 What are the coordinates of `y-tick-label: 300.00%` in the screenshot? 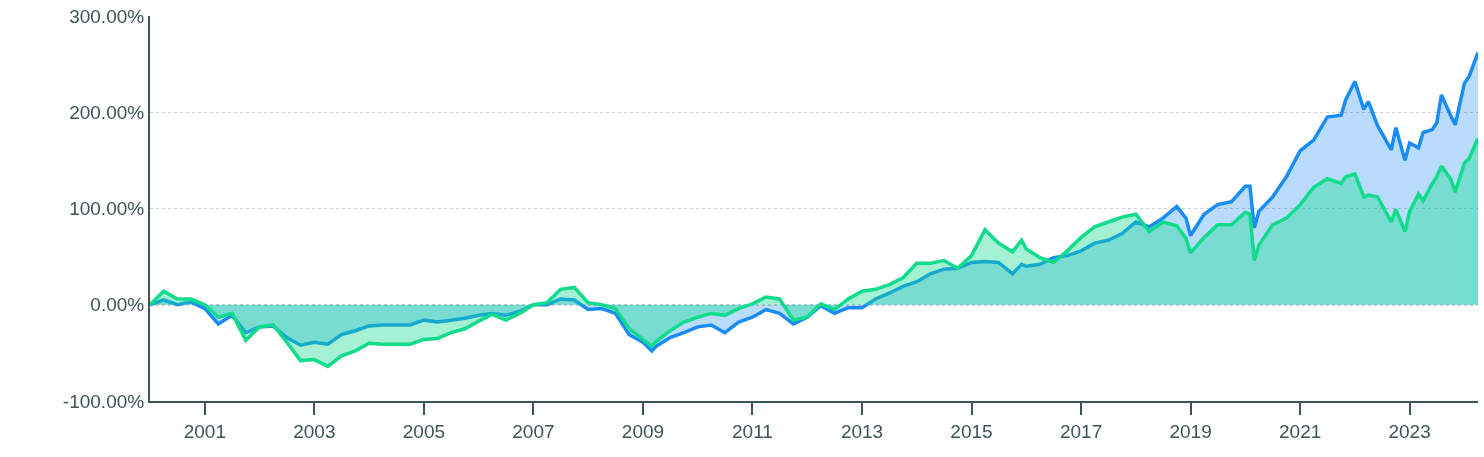 It's located at (107, 16).